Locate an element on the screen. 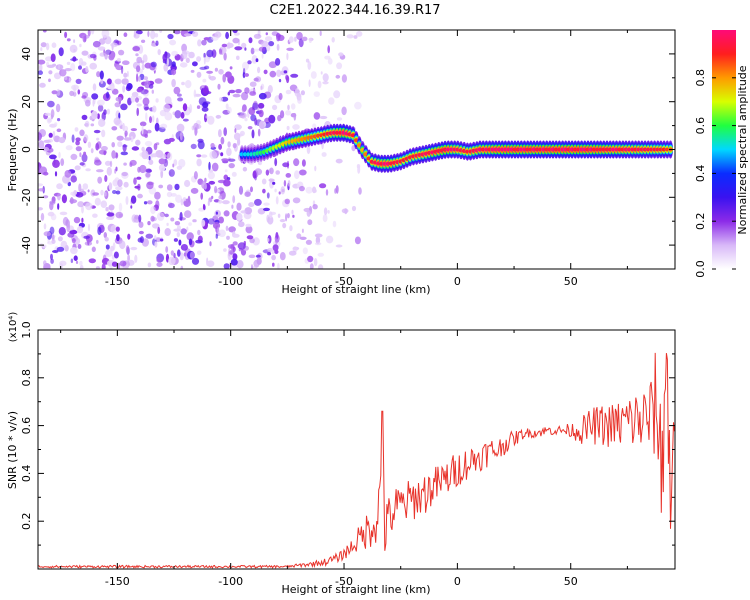 The height and width of the screenshot is (600, 750). y-tick-label: 0.8 is located at coordinates (26, 378).